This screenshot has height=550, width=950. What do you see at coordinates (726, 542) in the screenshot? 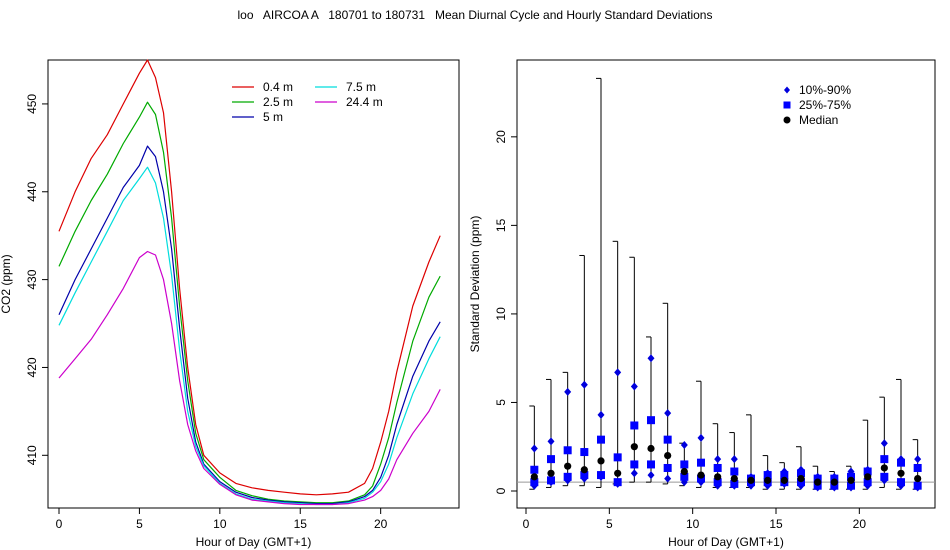
I see `right-x-axis-label: Hour of Day (GMT+1)` at bounding box center [726, 542].